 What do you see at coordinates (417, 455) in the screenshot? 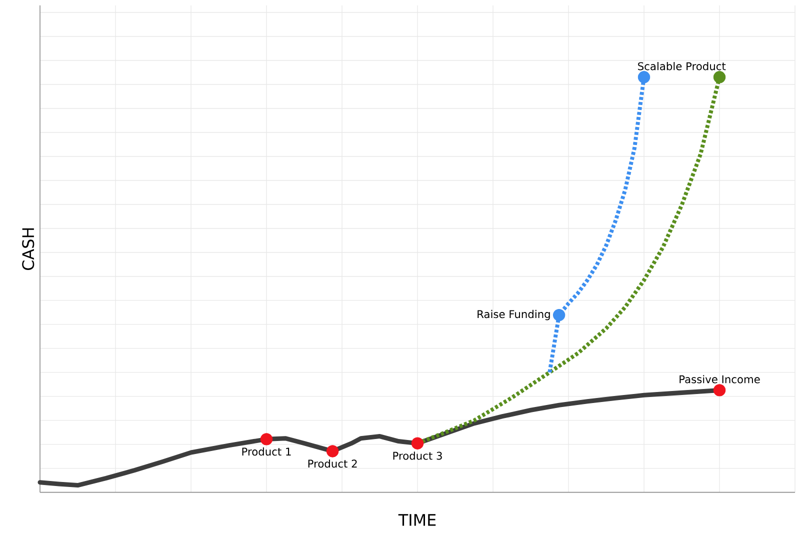
I see `annotation: Product 3` at bounding box center [417, 455].